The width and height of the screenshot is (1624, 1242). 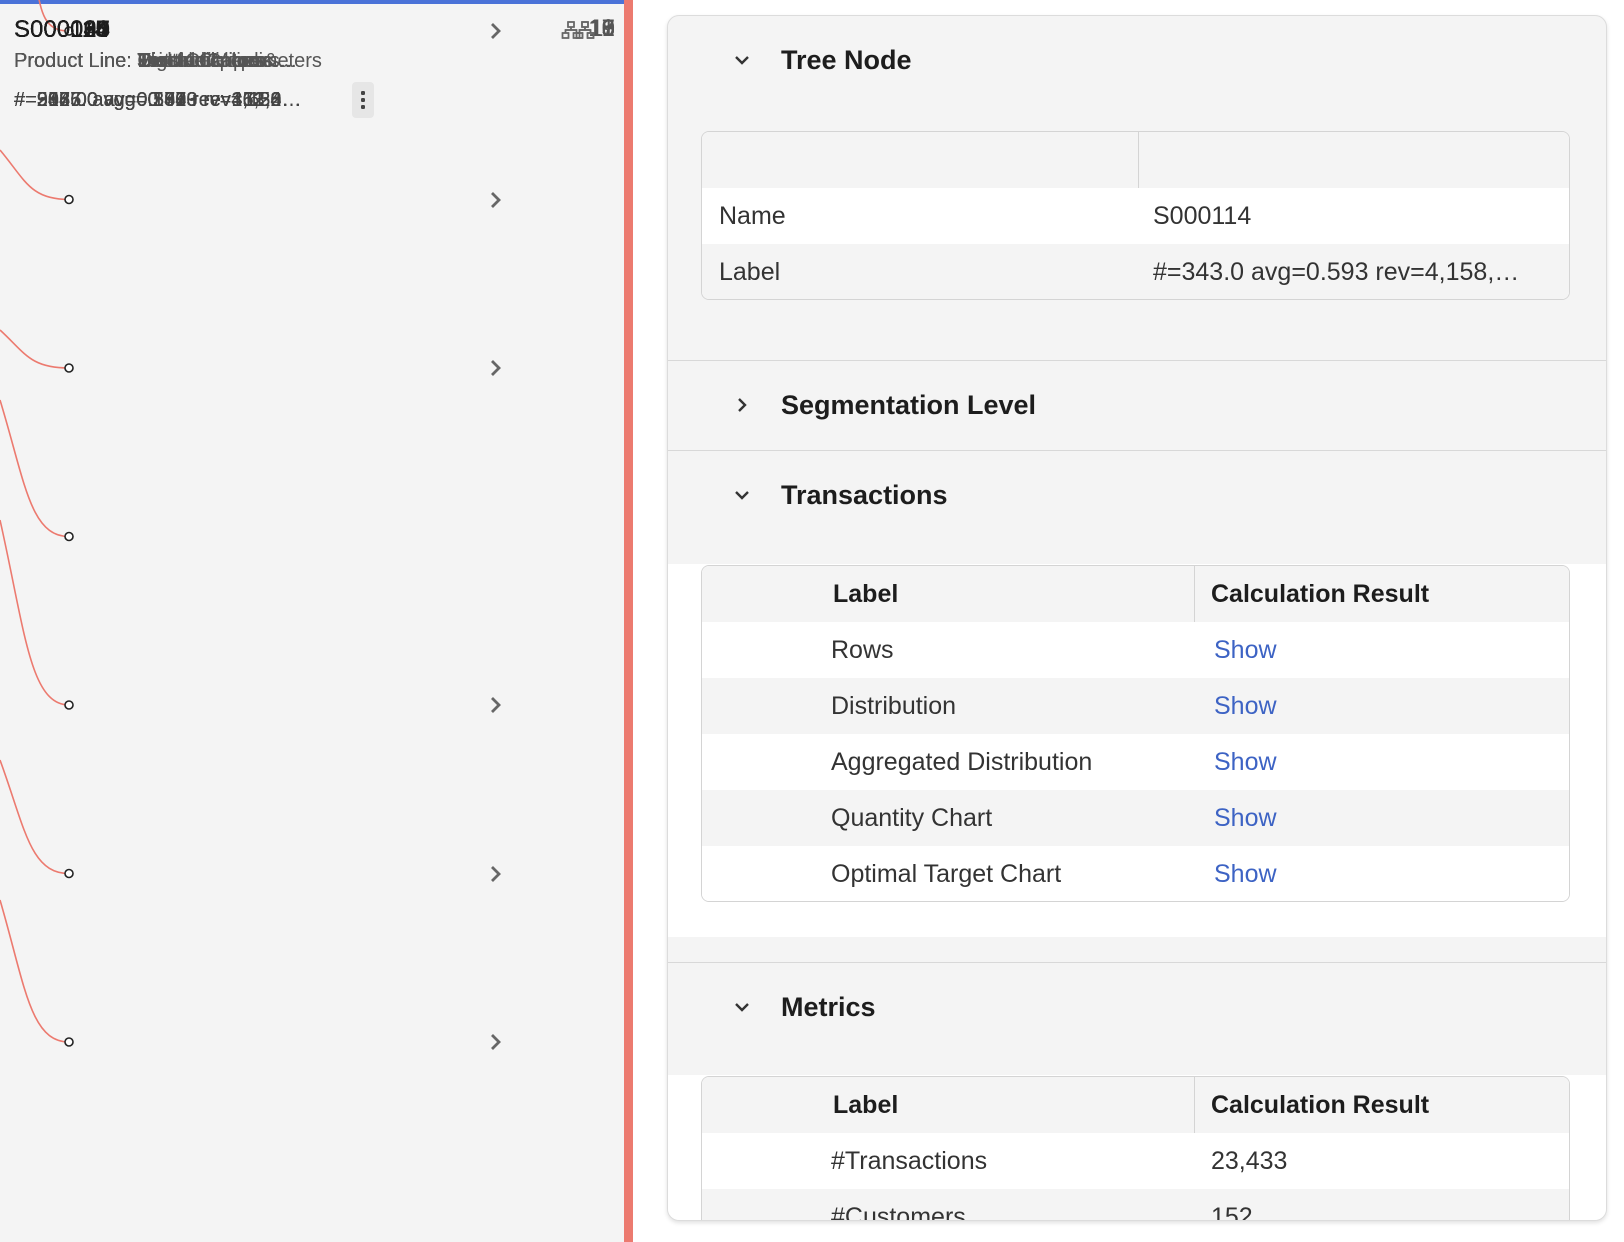 I want to click on section-header: Segmentation Level, so click(x=1137, y=405).